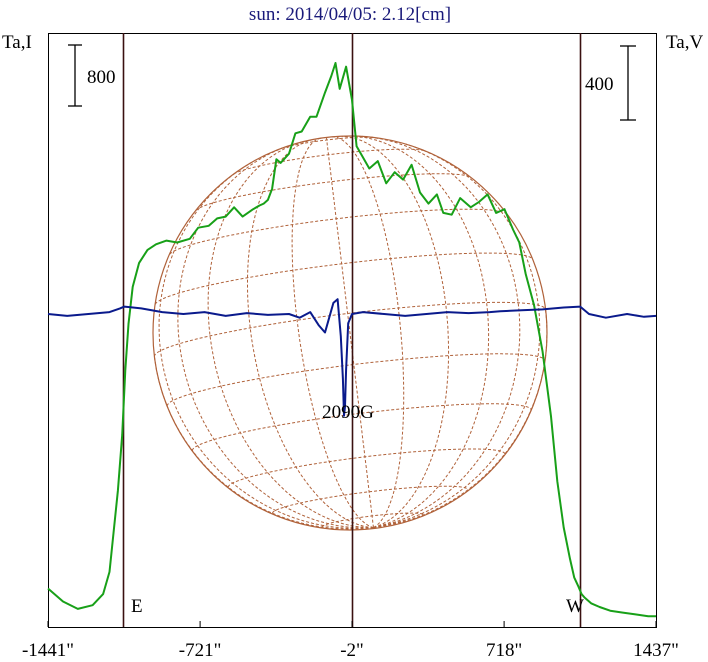 This screenshot has height=662, width=708. I want to click on east-limb-label: E, so click(137, 606).